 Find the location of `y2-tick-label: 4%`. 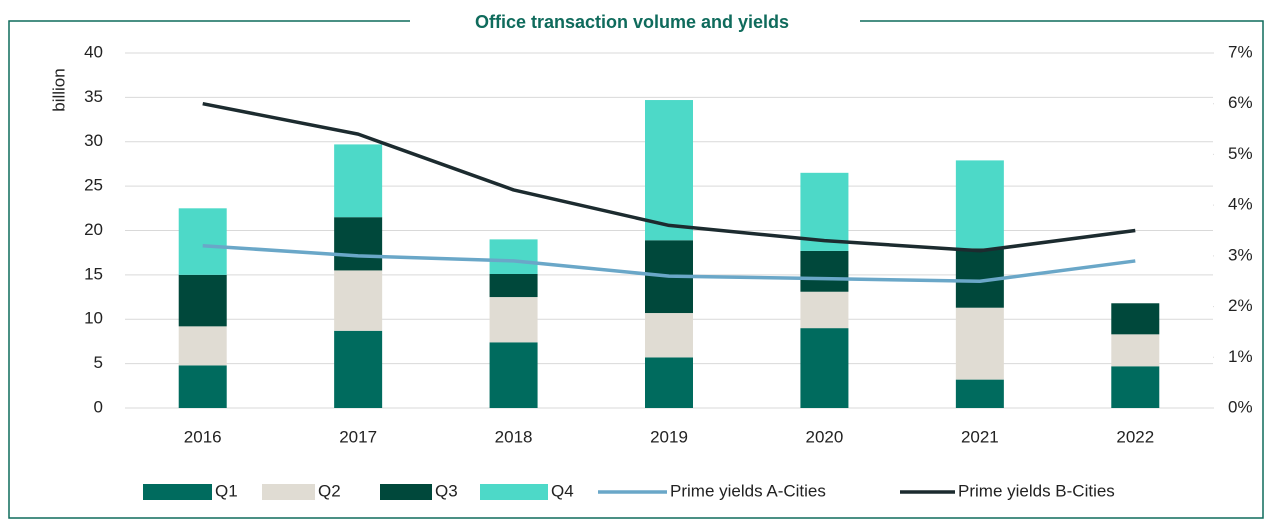

y2-tick-label: 4% is located at coordinates (1240, 204).